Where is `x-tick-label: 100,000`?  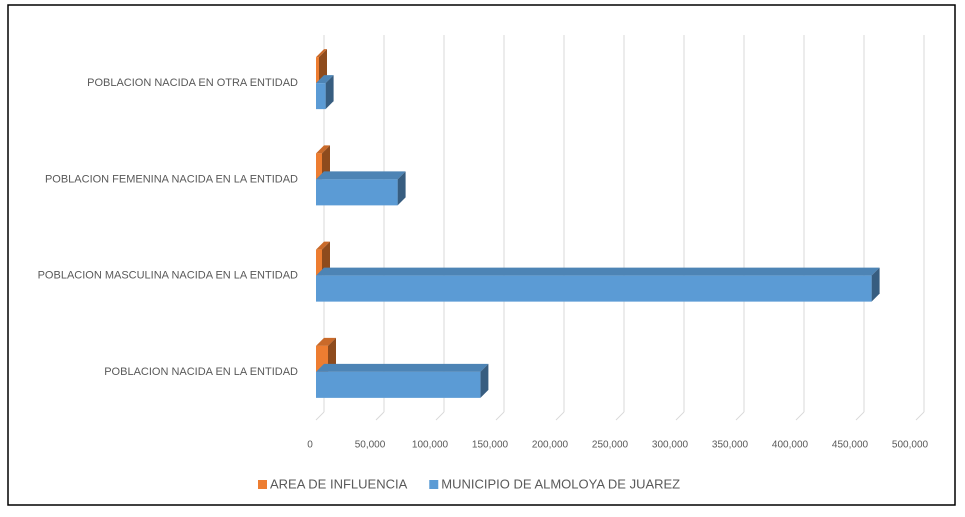
x-tick-label: 100,000 is located at coordinates (430, 445).